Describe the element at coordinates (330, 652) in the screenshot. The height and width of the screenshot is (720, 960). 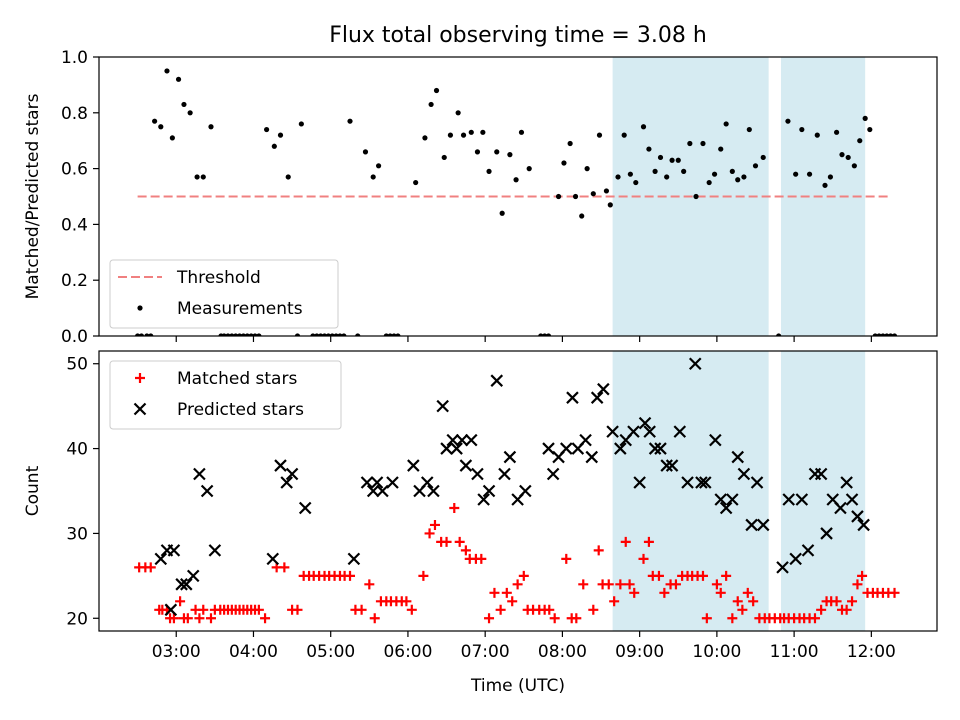
I see `x-tick-label: 05:00` at that location.